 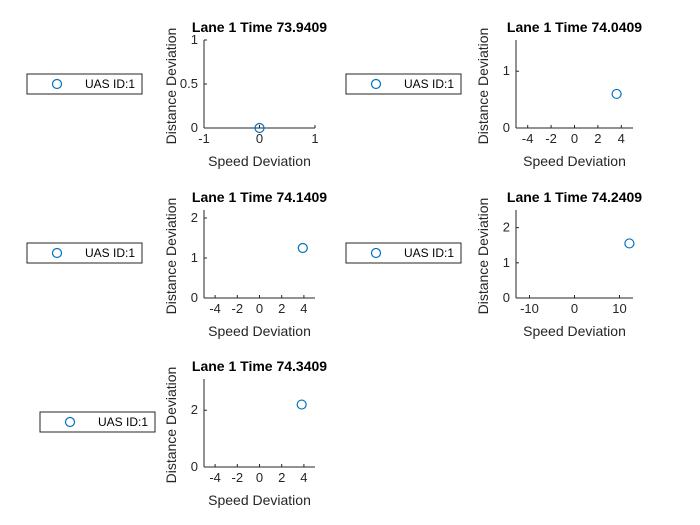 I want to click on x-tick-label: 1, so click(x=314, y=138).